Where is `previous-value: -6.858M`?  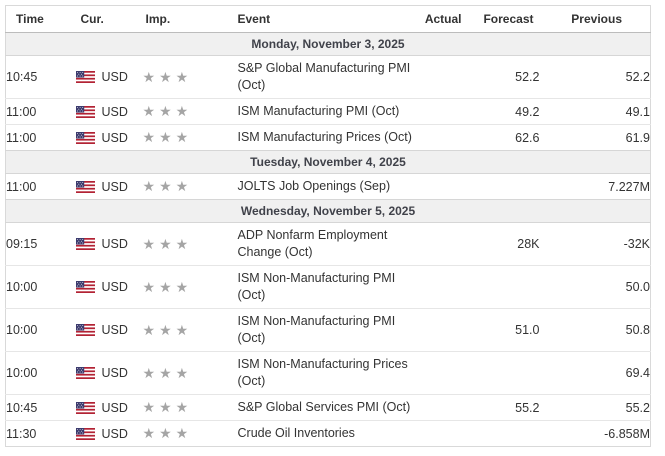 previous-value: -6.858M is located at coordinates (595, 433).